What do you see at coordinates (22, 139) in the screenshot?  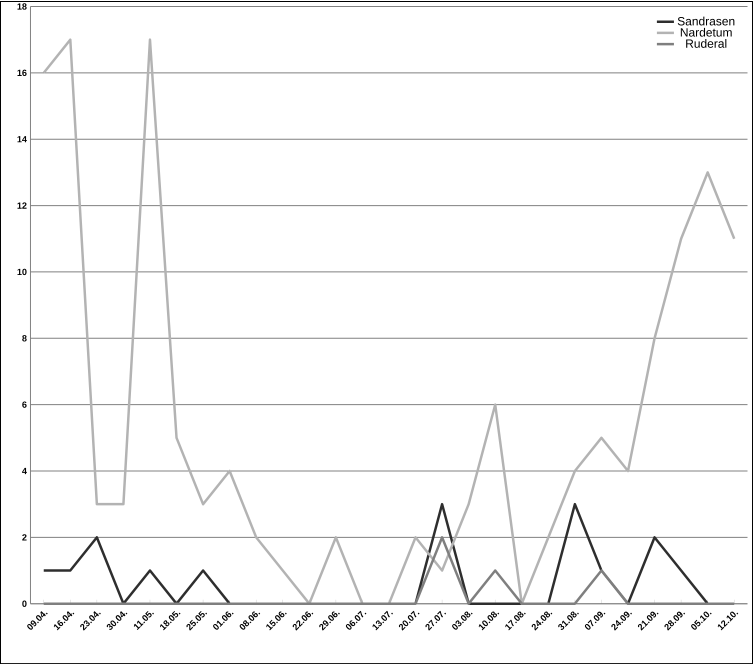 I see `y-tick-label: 14` at bounding box center [22, 139].